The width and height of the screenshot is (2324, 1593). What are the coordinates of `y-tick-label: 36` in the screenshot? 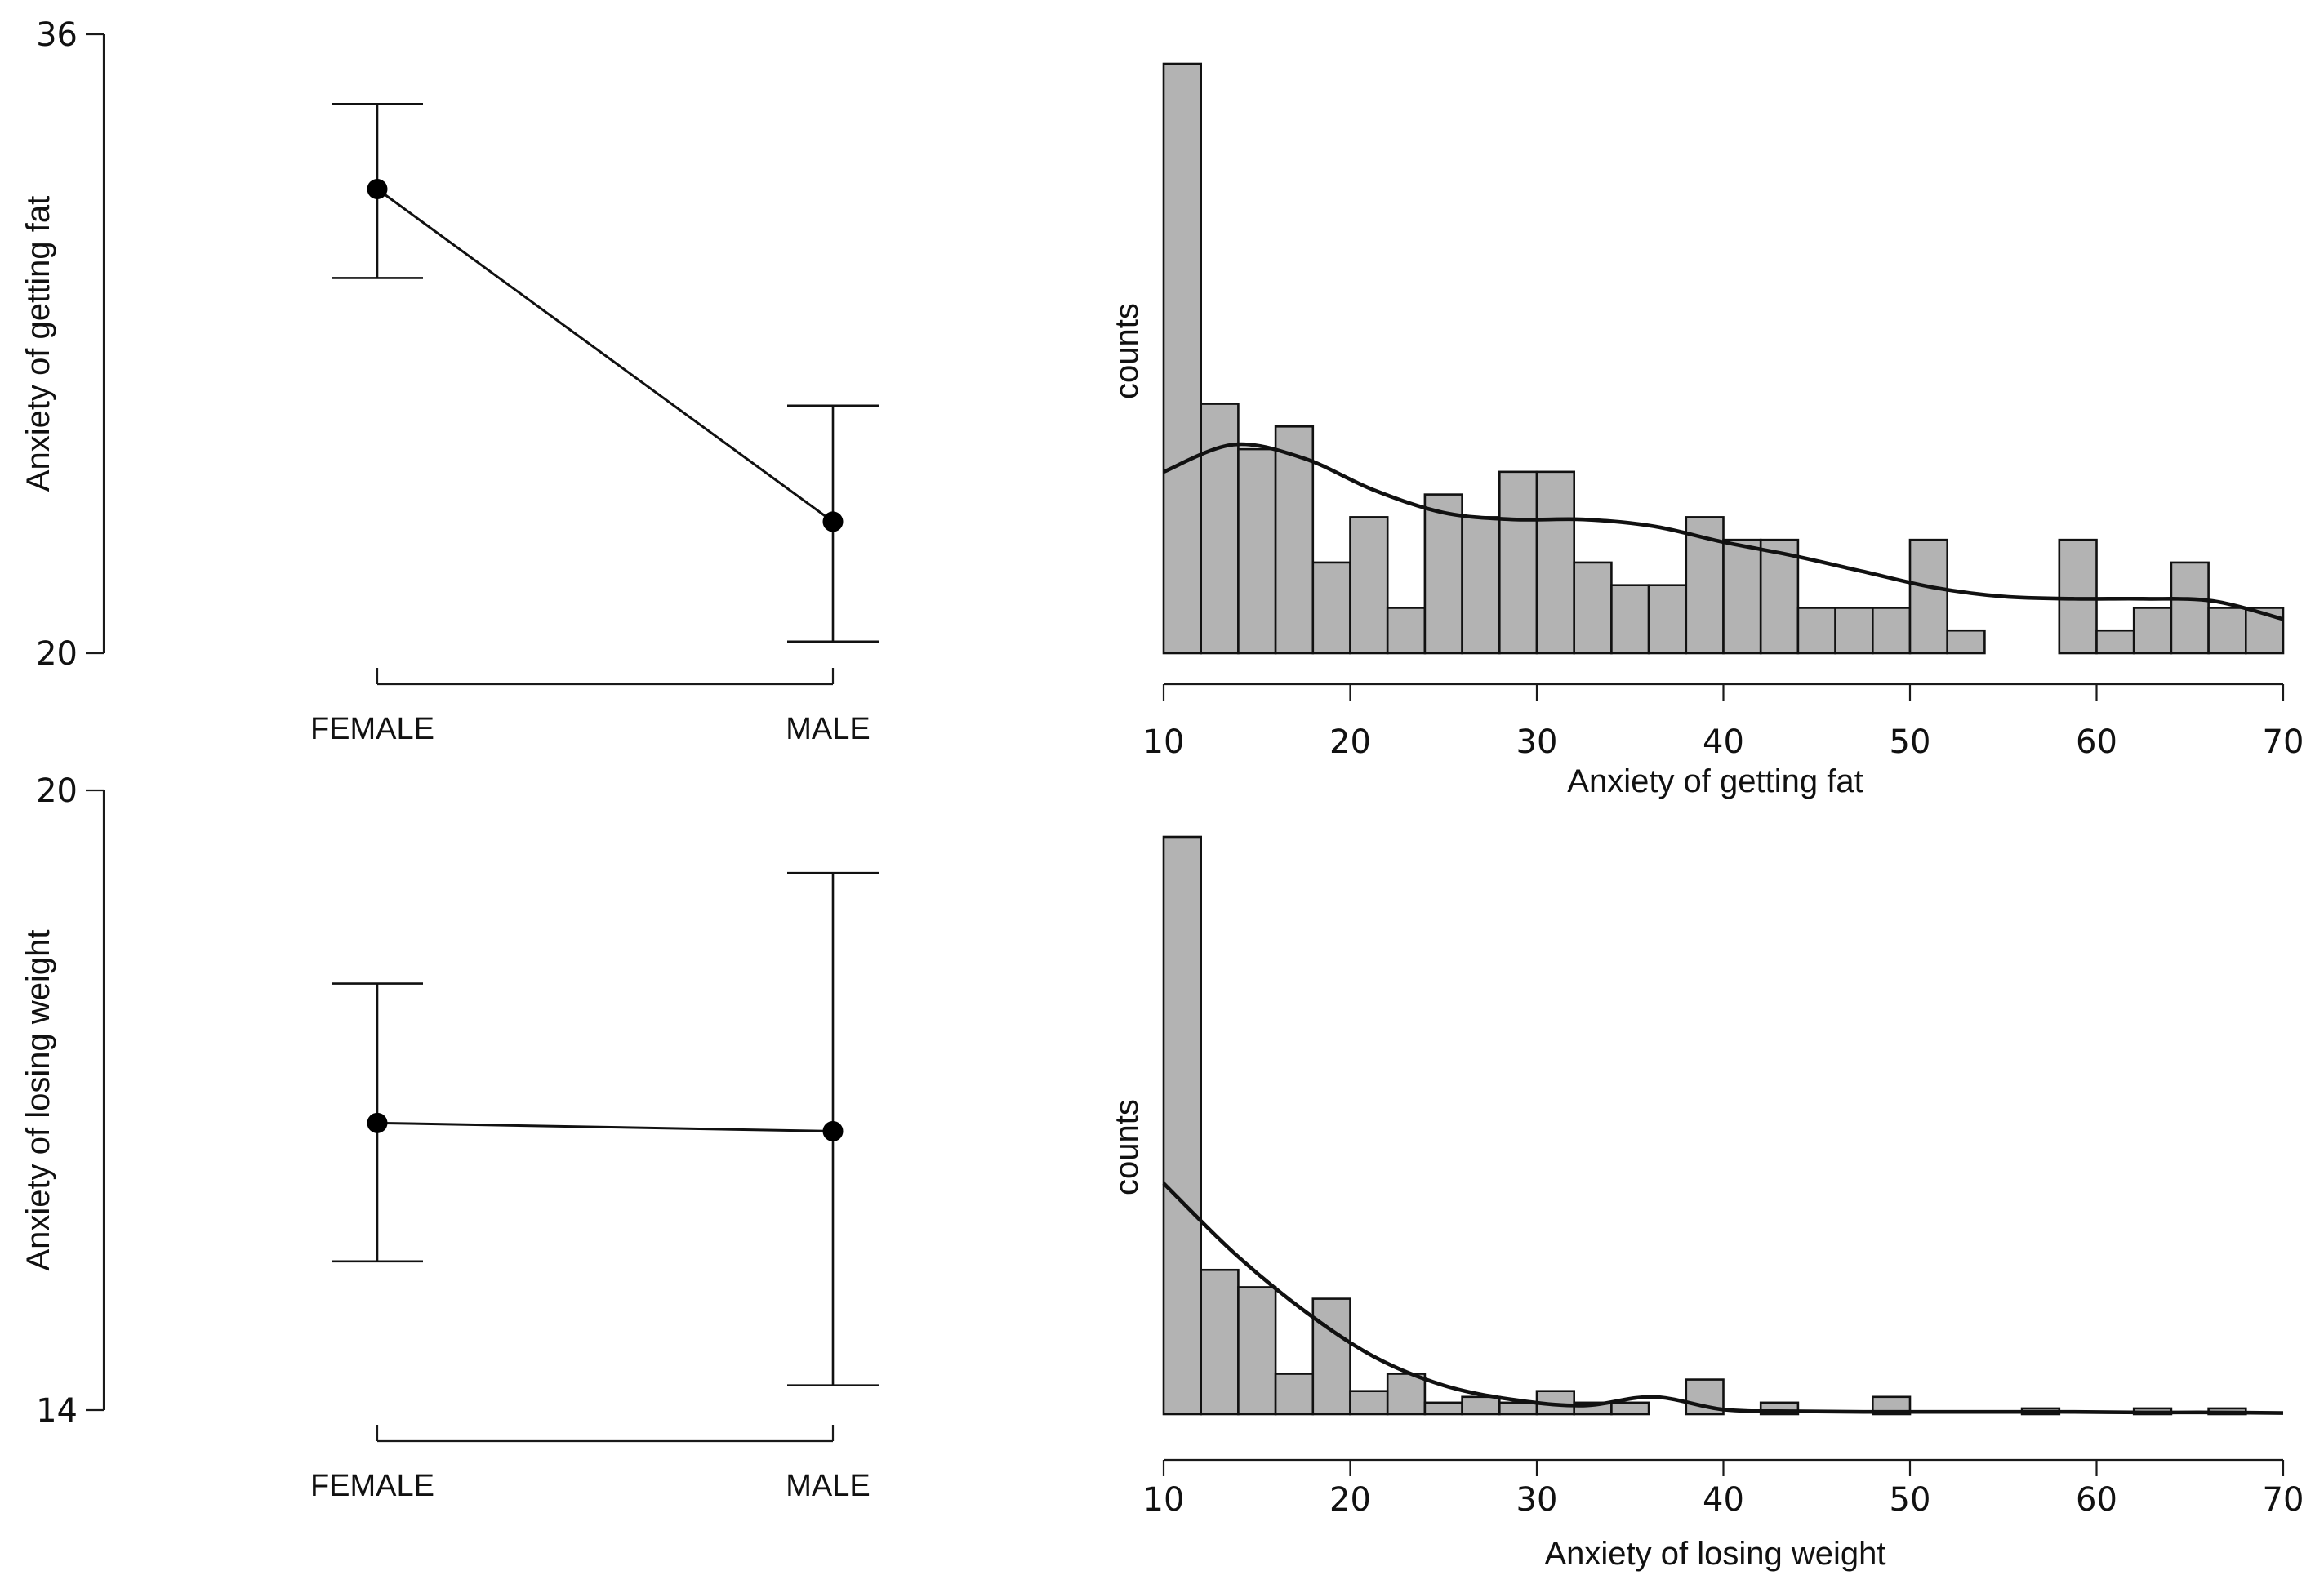 It's located at (57, 35).